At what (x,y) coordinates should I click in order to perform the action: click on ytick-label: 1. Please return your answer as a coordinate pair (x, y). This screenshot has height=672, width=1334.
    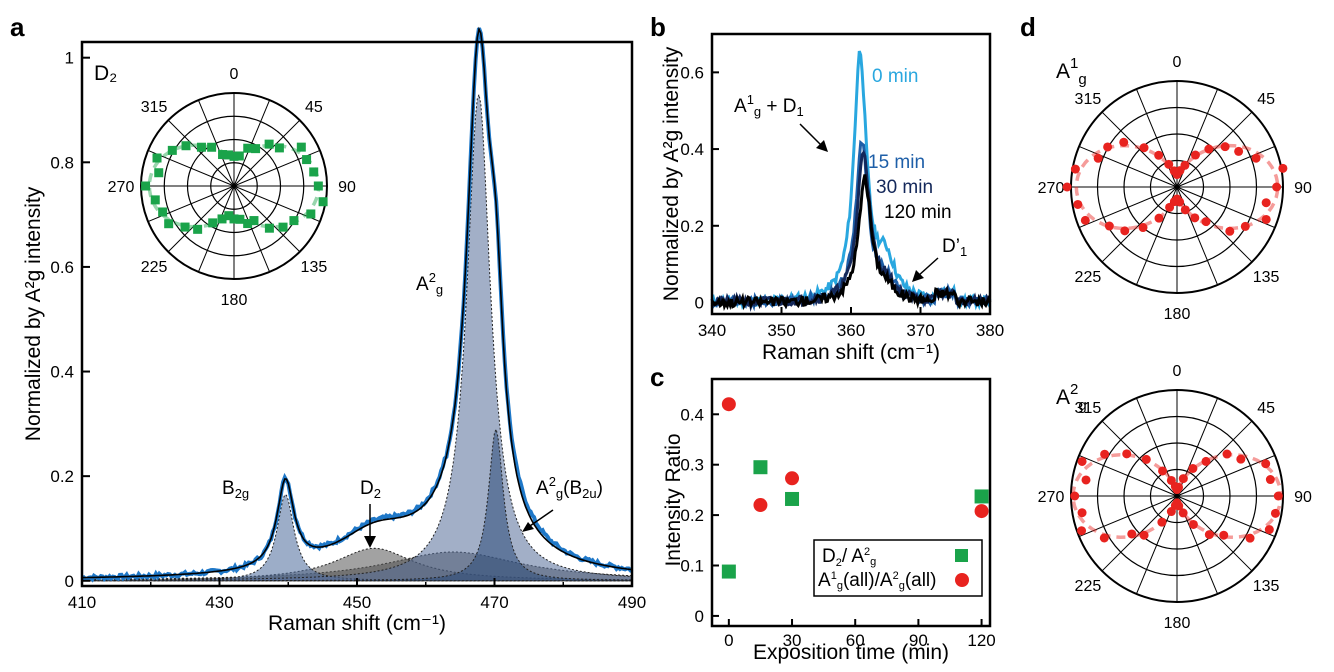
    Looking at the image, I should click on (69, 58).